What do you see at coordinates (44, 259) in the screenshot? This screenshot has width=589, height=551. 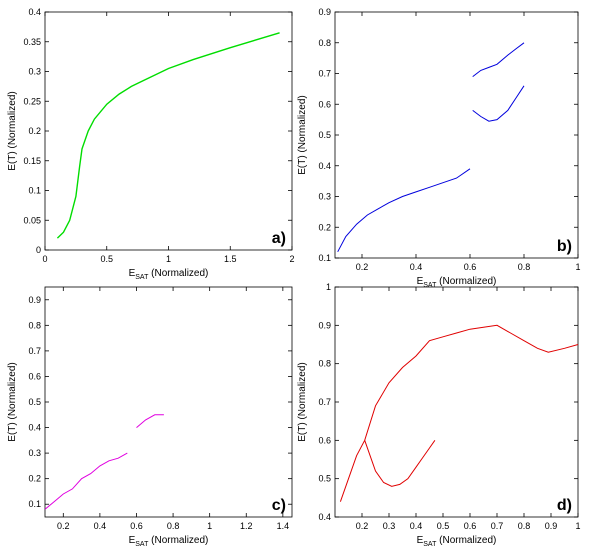 I see `x-tick-label: 0` at bounding box center [44, 259].